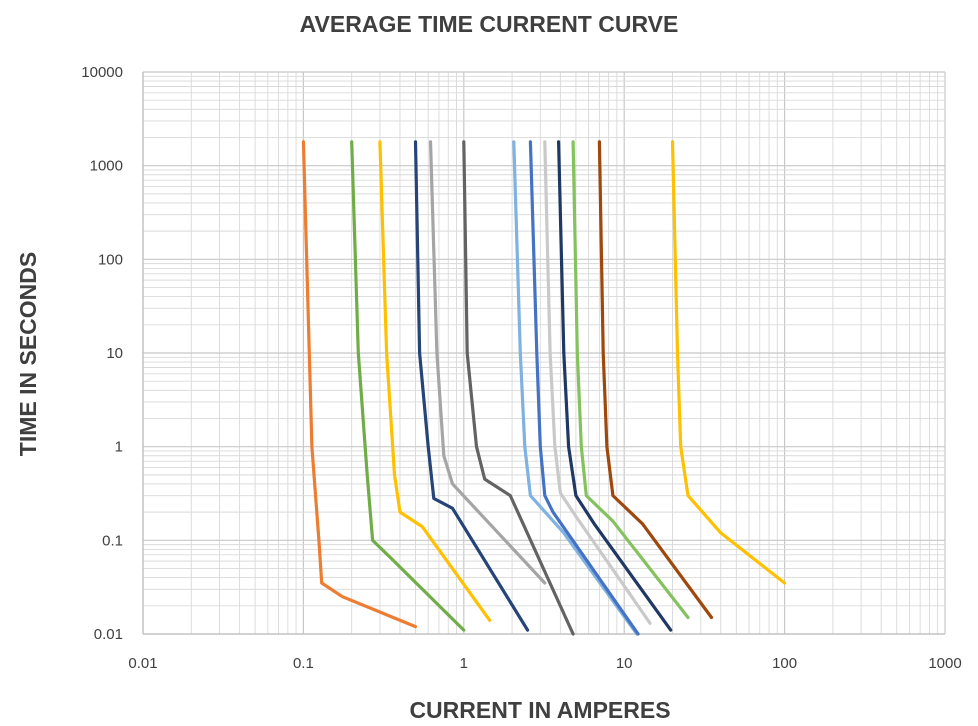  I want to click on chart-title: AVERAGE TIME CURRENT CURVE, so click(489, 24).